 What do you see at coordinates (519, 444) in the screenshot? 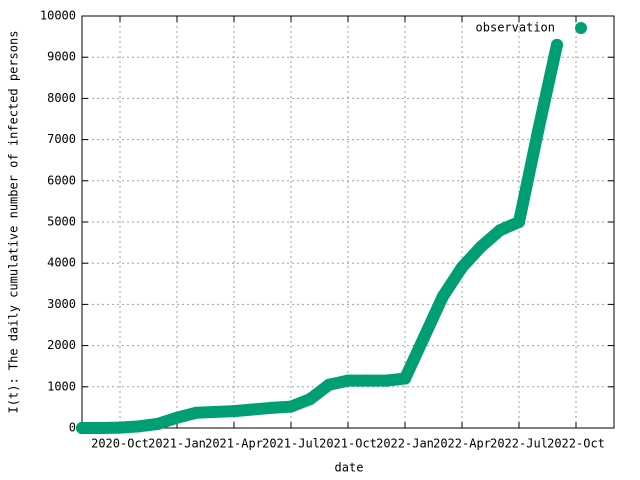
I see `x-tick-label: 2022-Jul` at bounding box center [519, 444].